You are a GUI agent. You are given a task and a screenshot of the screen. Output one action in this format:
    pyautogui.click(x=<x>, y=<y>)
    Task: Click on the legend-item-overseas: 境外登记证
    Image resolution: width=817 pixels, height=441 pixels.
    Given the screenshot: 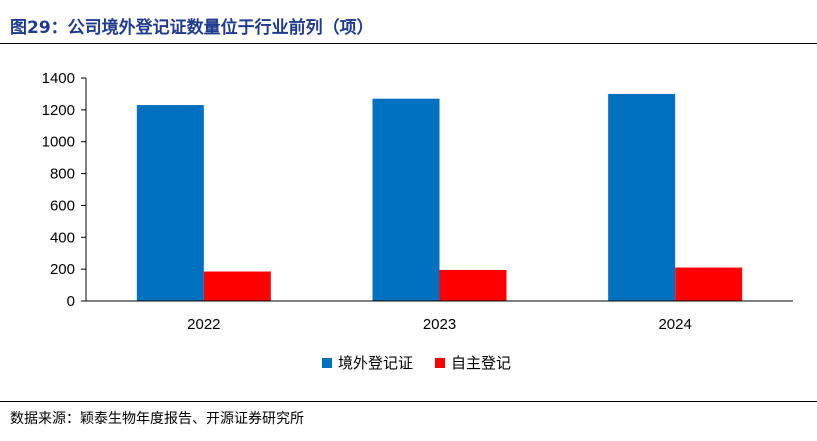 What is the action you would take?
    pyautogui.click(x=367, y=362)
    